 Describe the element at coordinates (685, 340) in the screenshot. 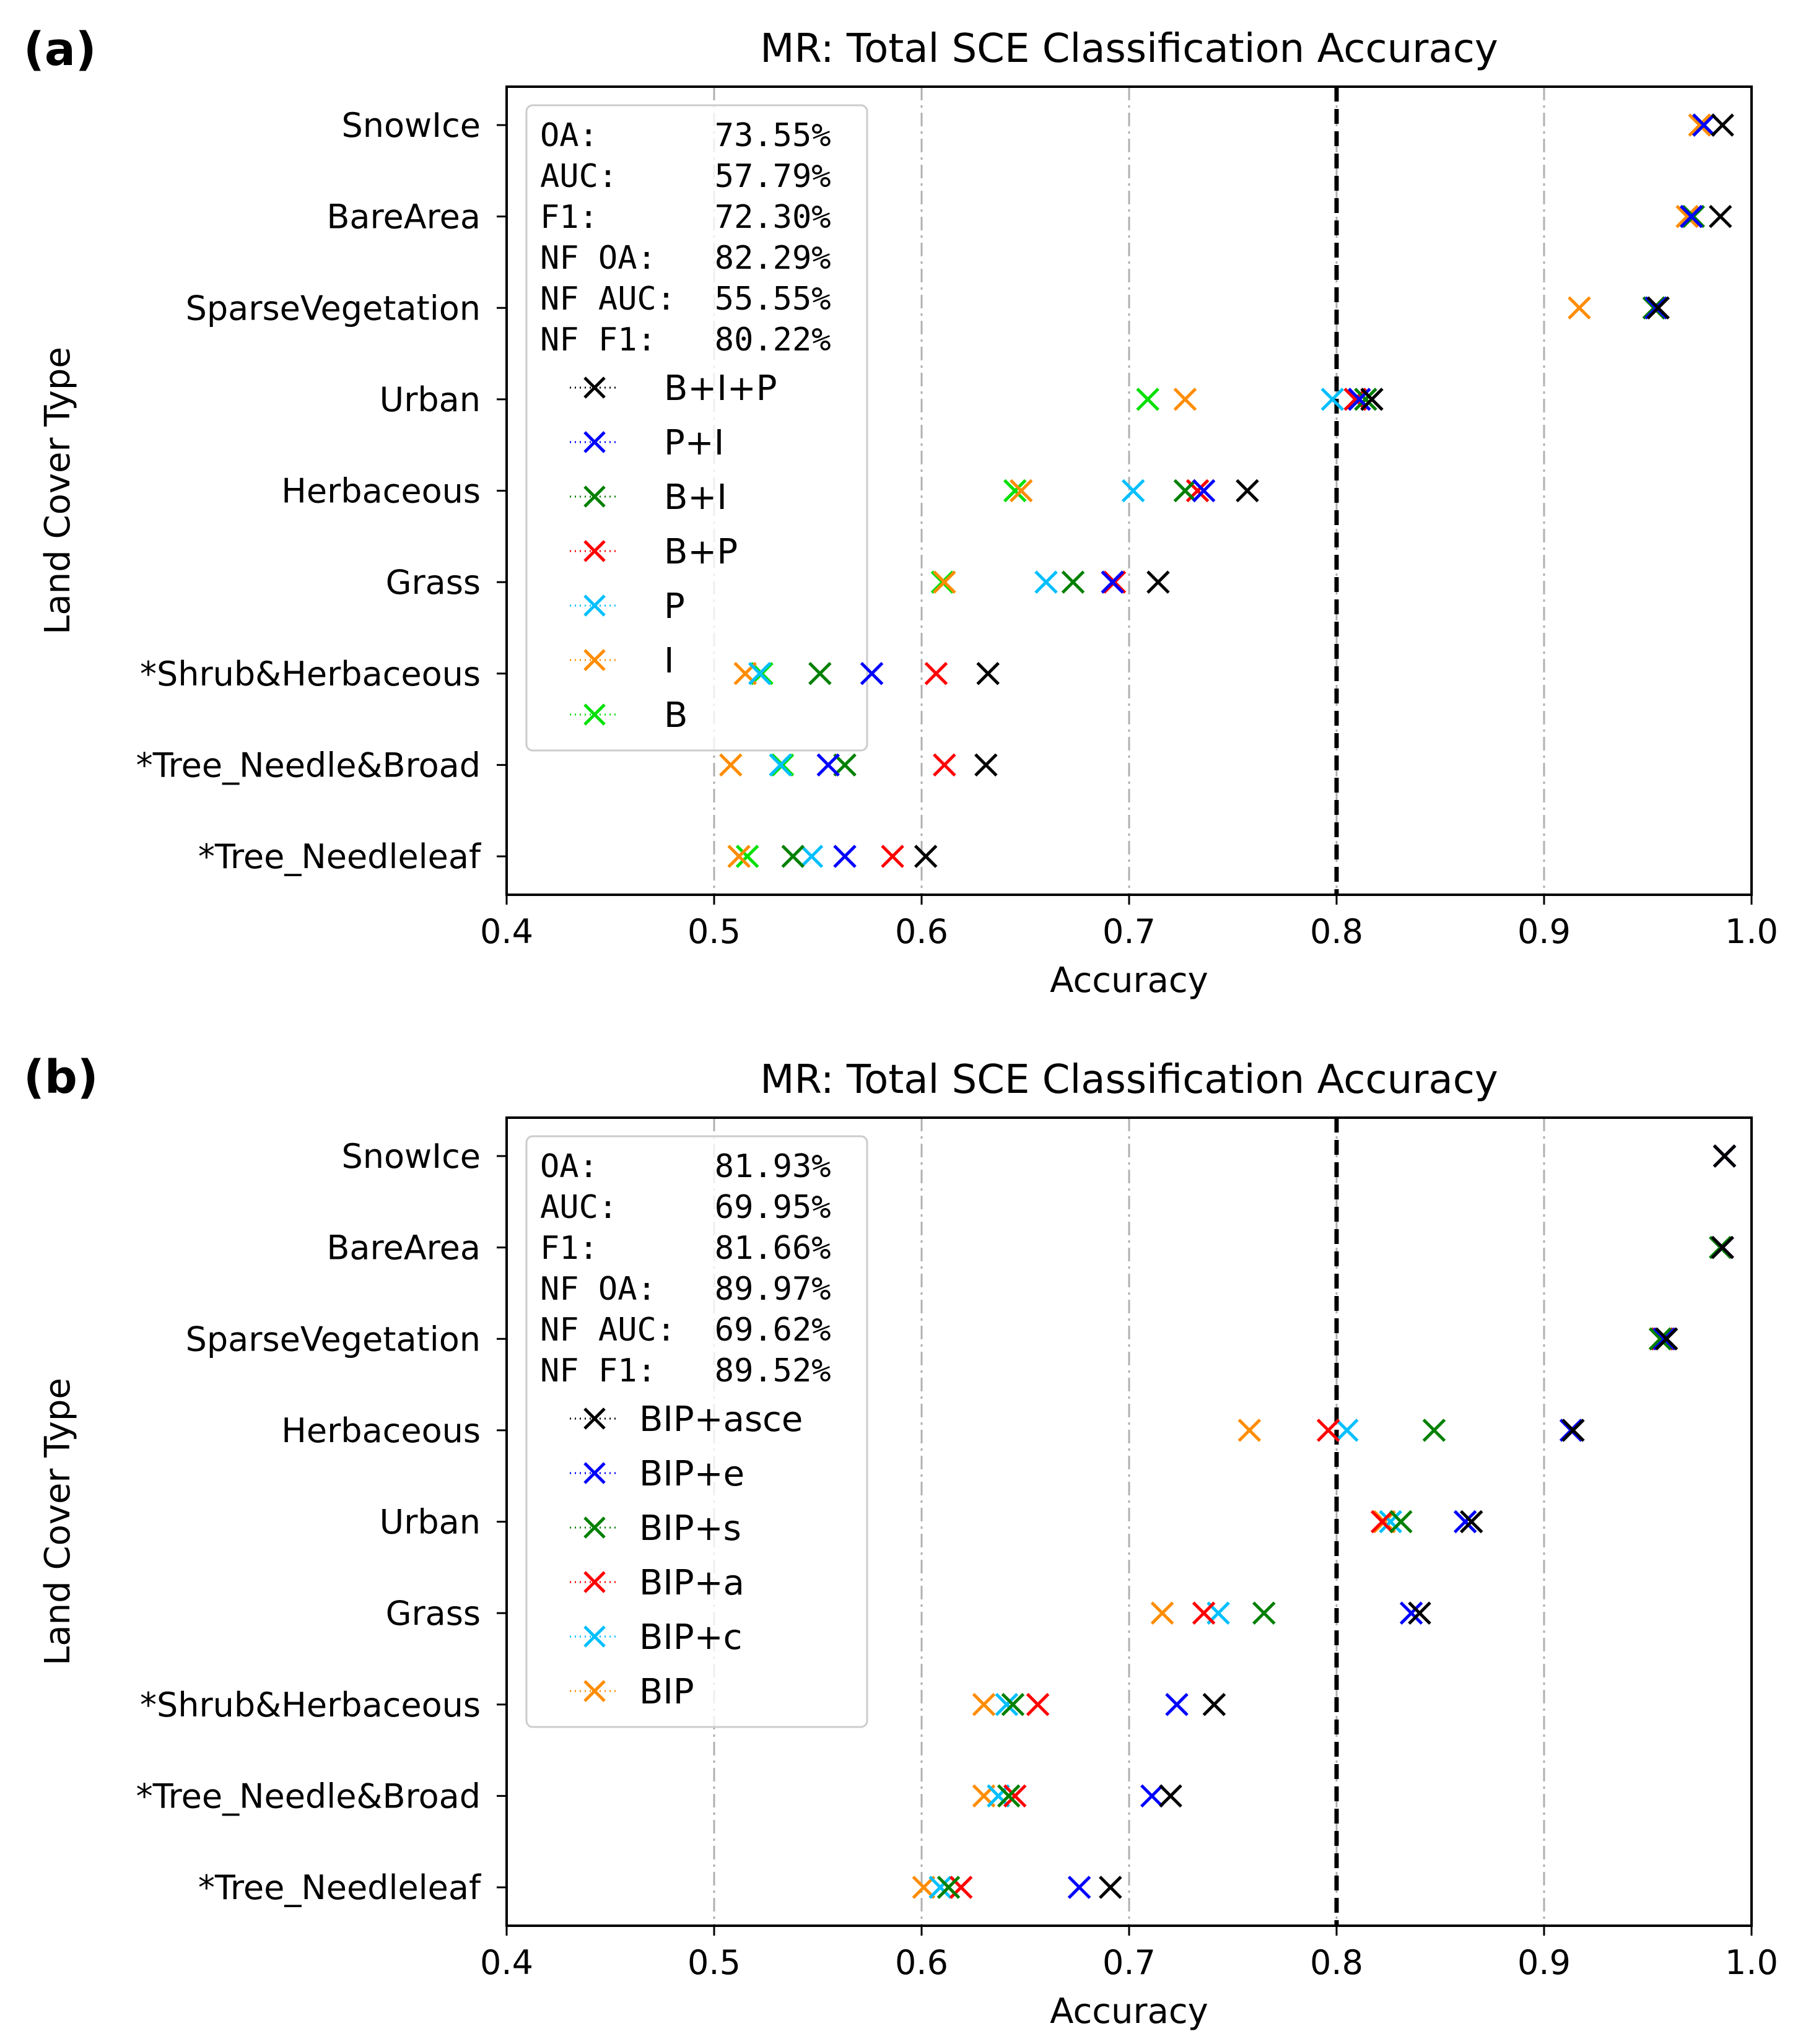

I see `stat-line: NF F1: 80.22%` at that location.